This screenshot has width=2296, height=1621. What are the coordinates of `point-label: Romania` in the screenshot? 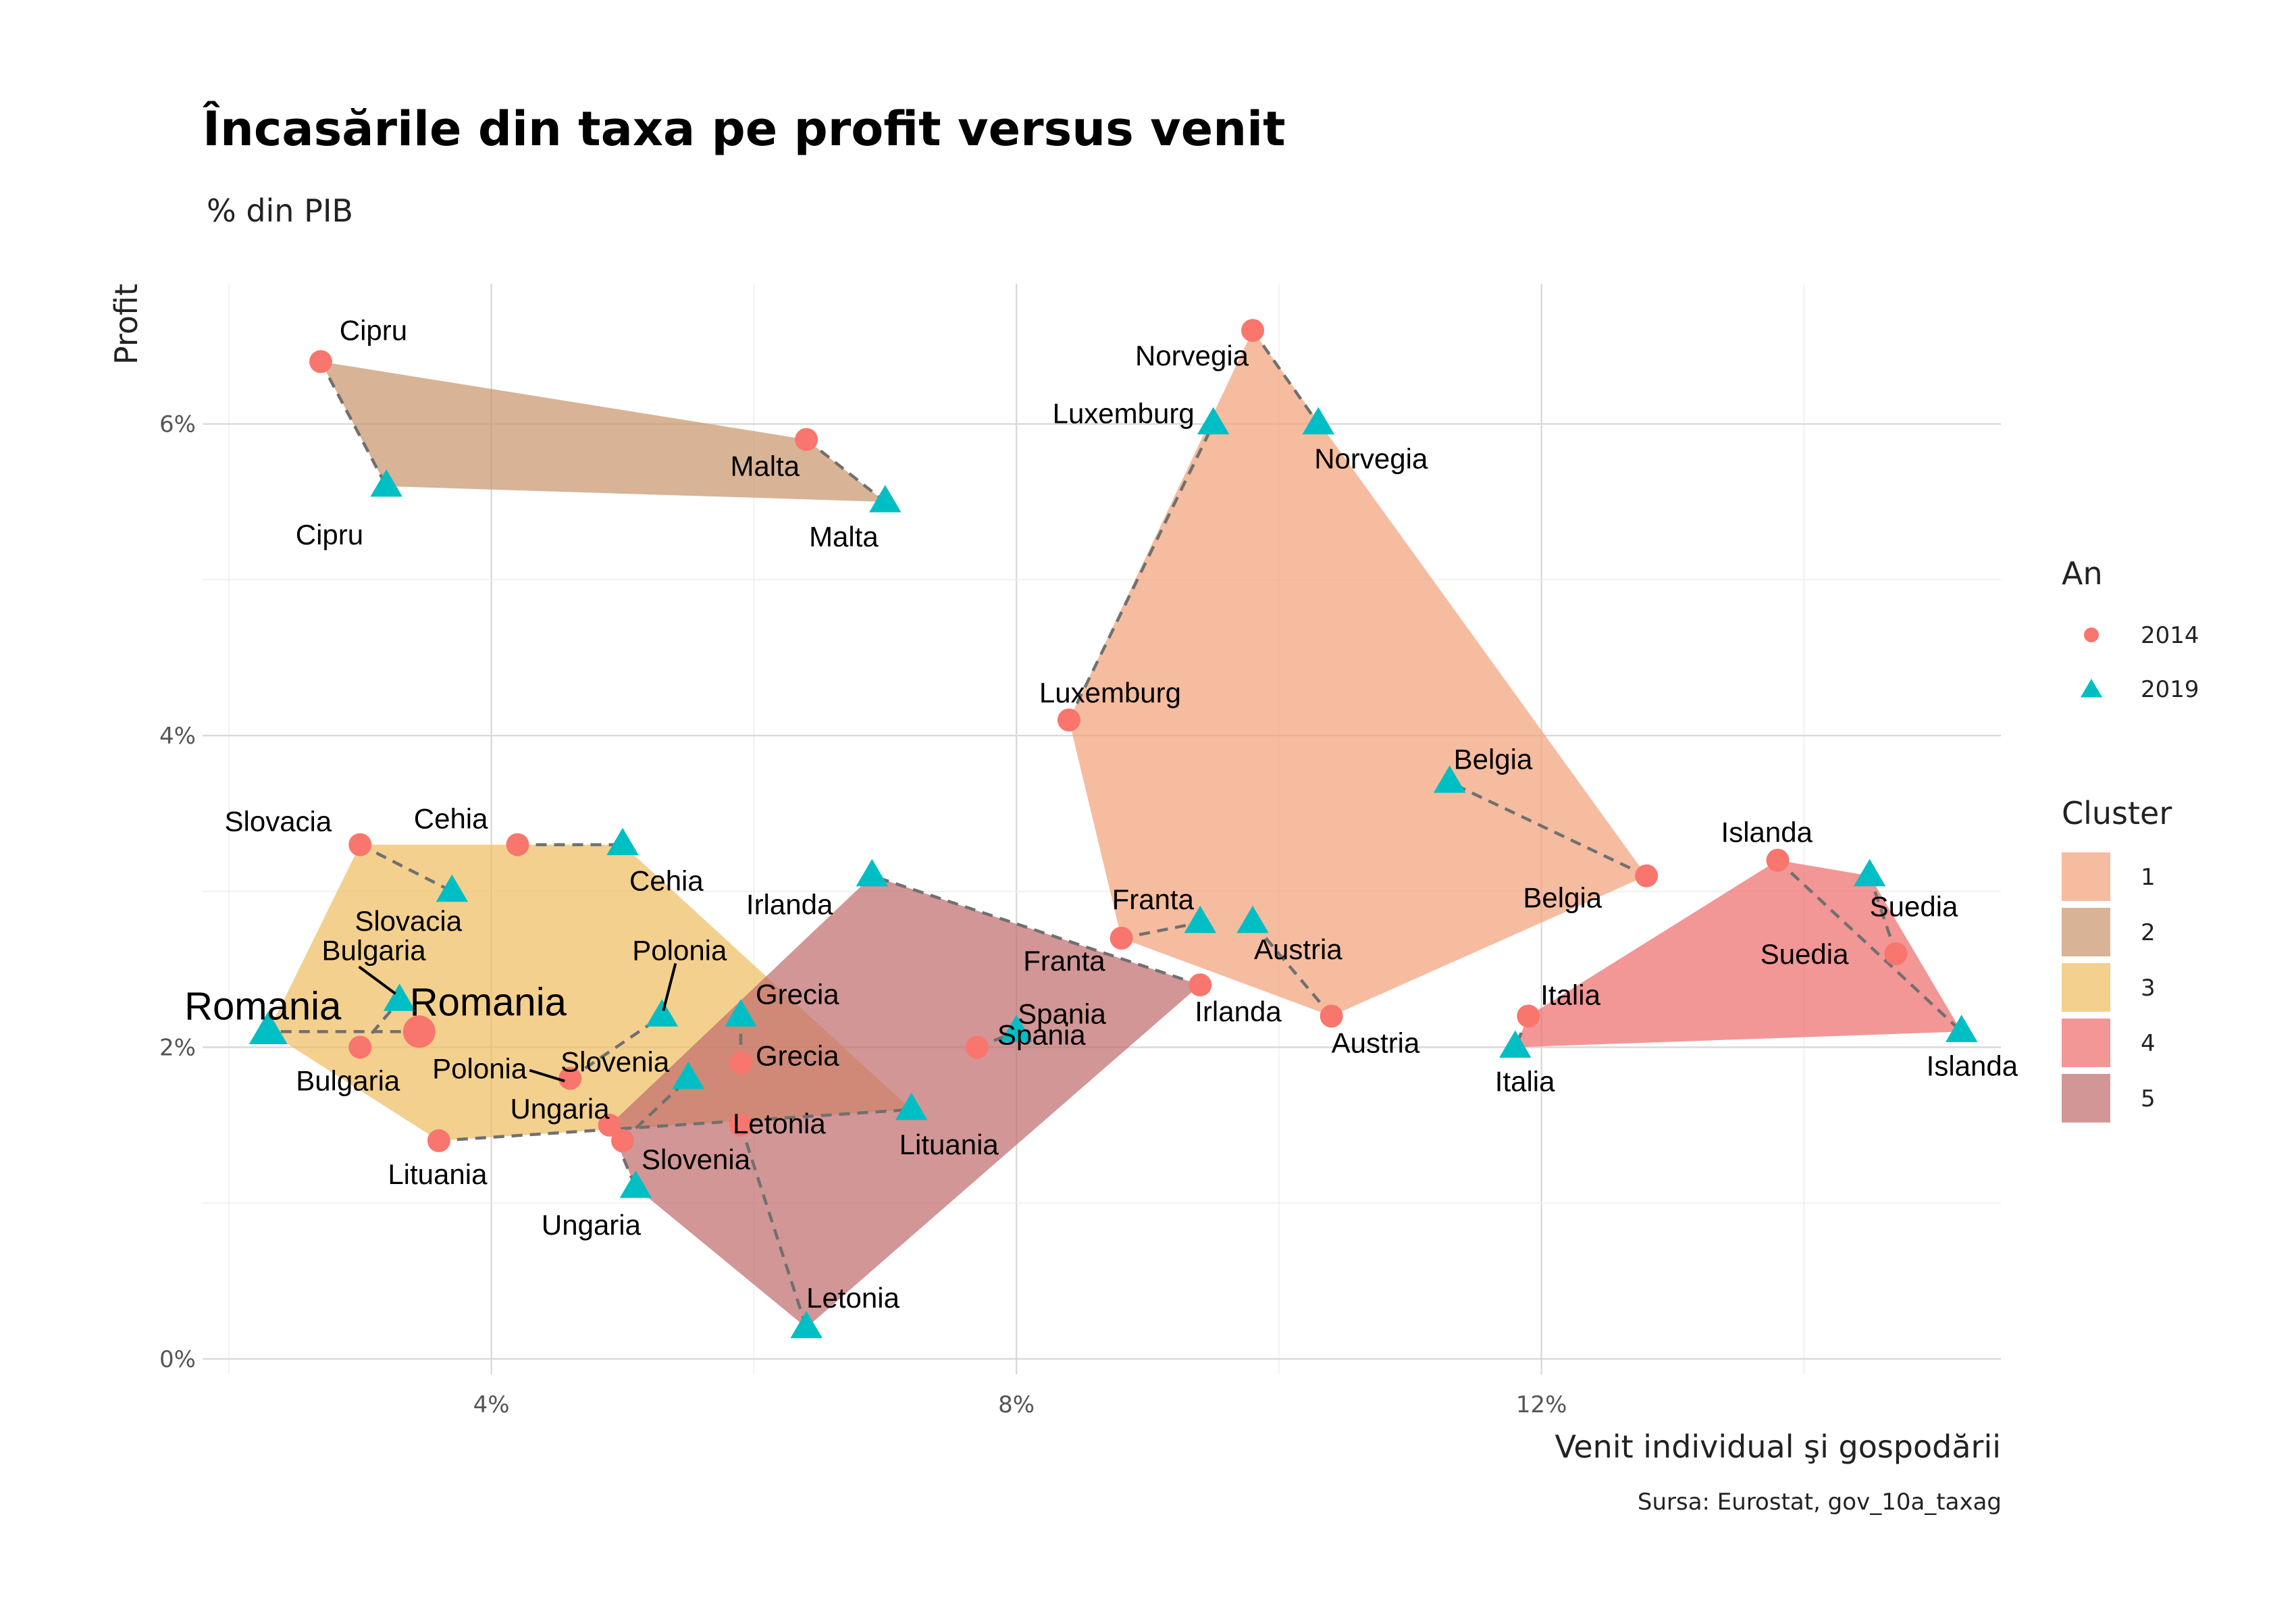 It's located at (263, 1006).